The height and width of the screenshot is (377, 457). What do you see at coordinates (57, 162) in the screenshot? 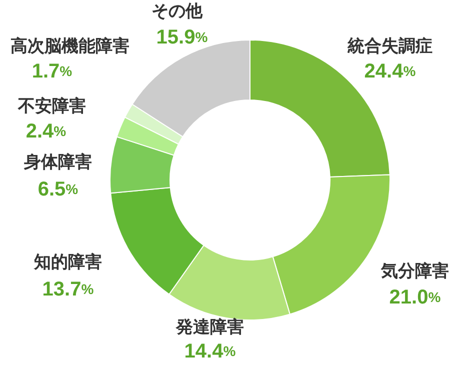
I see `slice-label: 身体障害` at bounding box center [57, 162].